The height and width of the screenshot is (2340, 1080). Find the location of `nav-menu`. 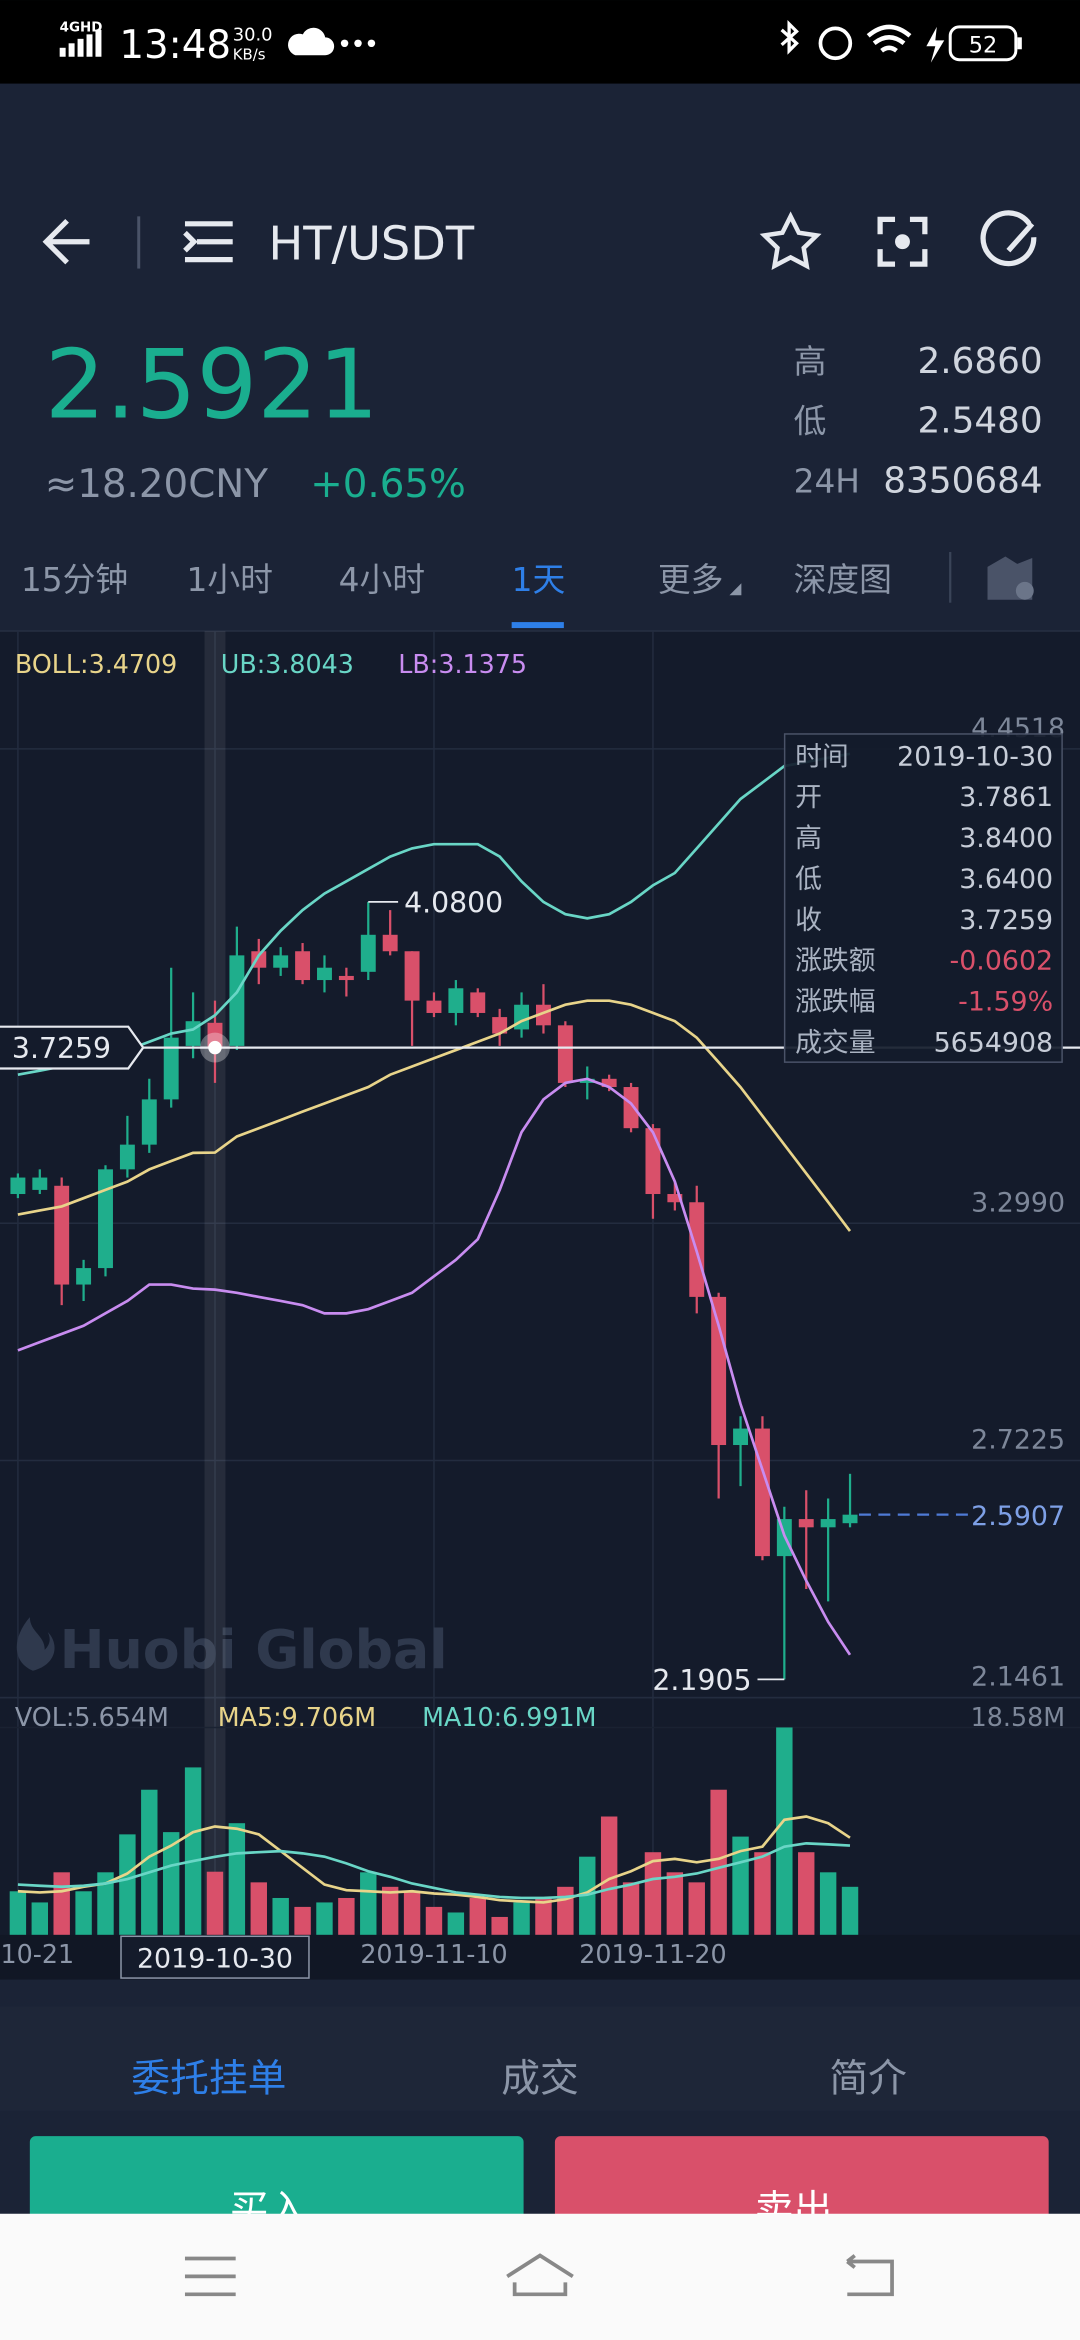

nav-menu is located at coordinates (210, 2276).